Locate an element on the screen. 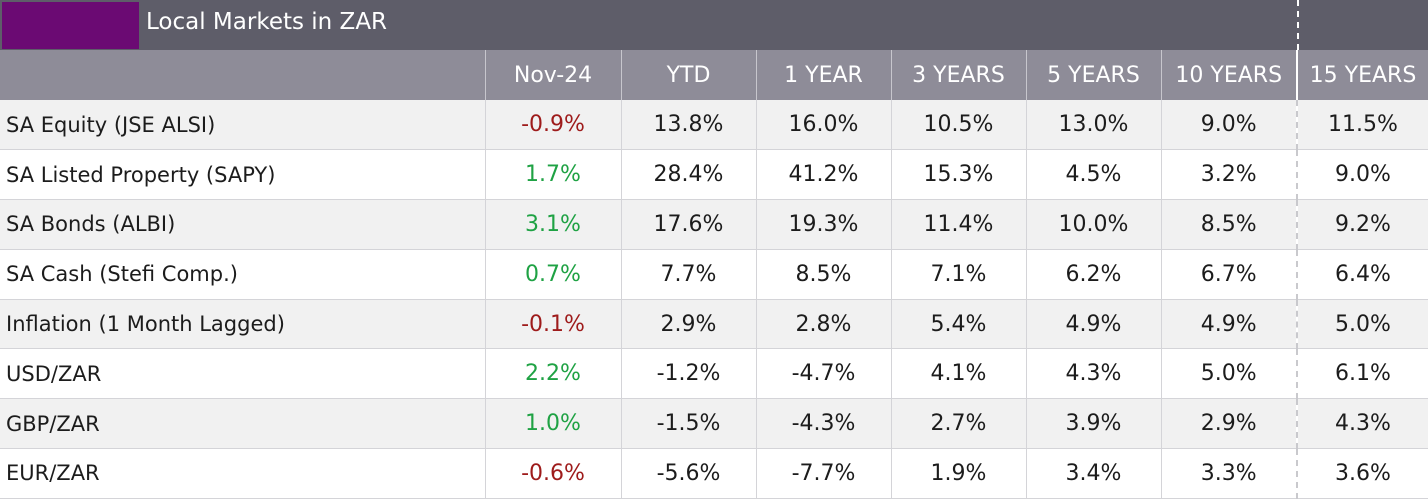 The height and width of the screenshot is (499, 1428). column-header-5-years: 5 YEARS is located at coordinates (1093, 75).